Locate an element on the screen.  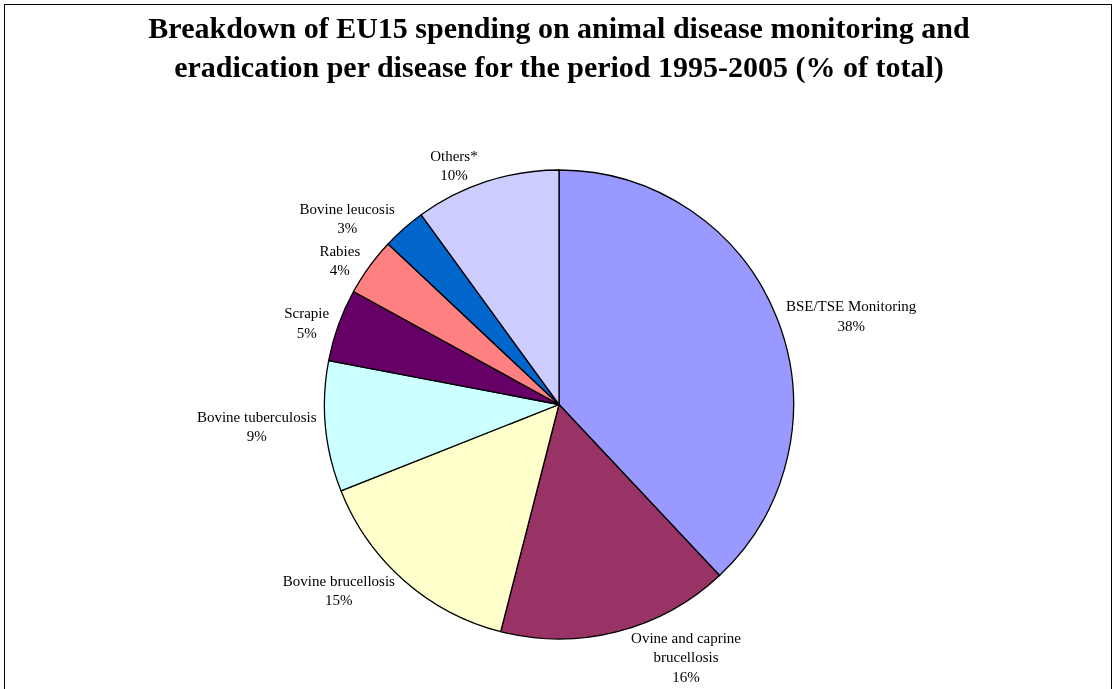
slice-label: Bovine brucellosis is located at coordinates (339, 580).